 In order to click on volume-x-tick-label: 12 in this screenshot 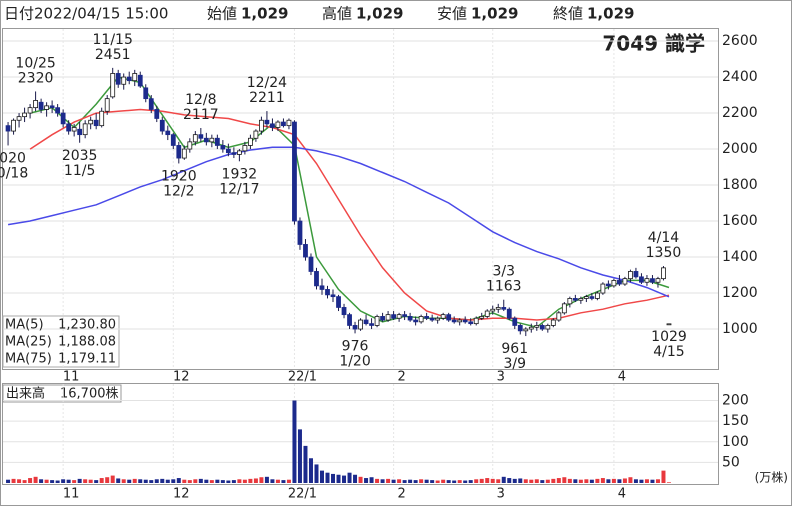, I will do `click(181, 494)`.